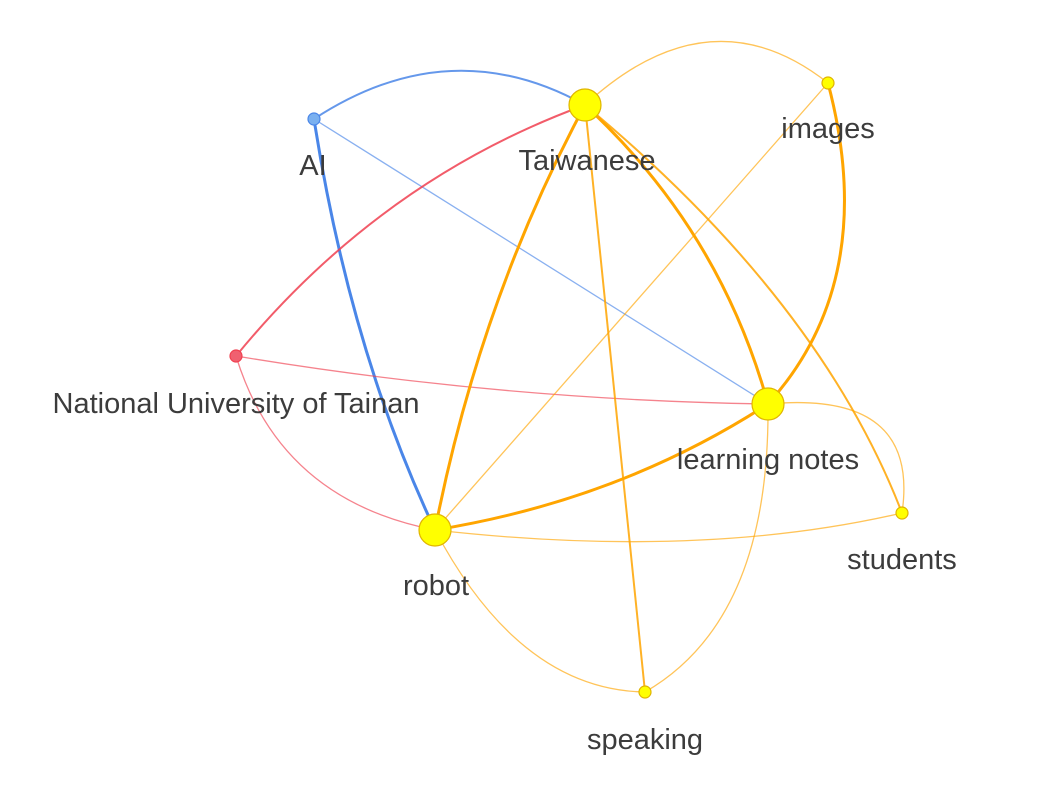 The image size is (1041, 796). Describe the element at coordinates (510, 317) in the screenshot. I see `edge-taiwanese-robot` at that location.